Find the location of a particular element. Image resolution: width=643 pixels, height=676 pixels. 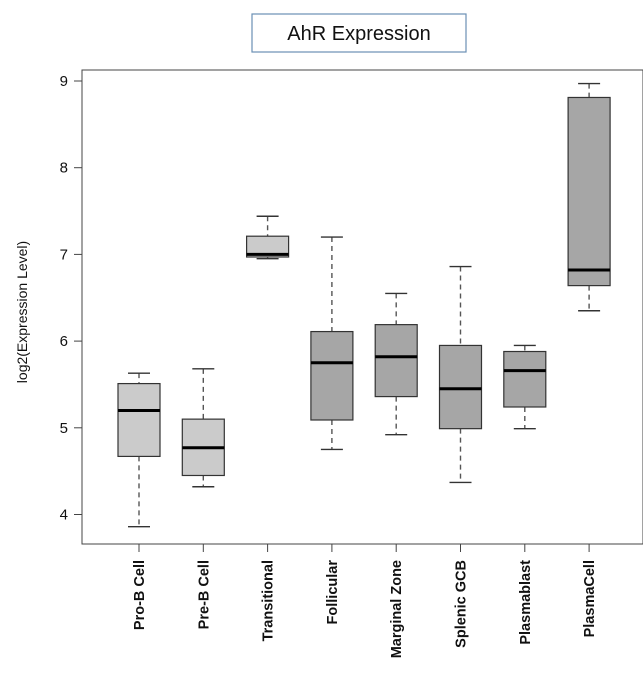

x-tick-label: PlasmaCell is located at coordinates (590, 598).